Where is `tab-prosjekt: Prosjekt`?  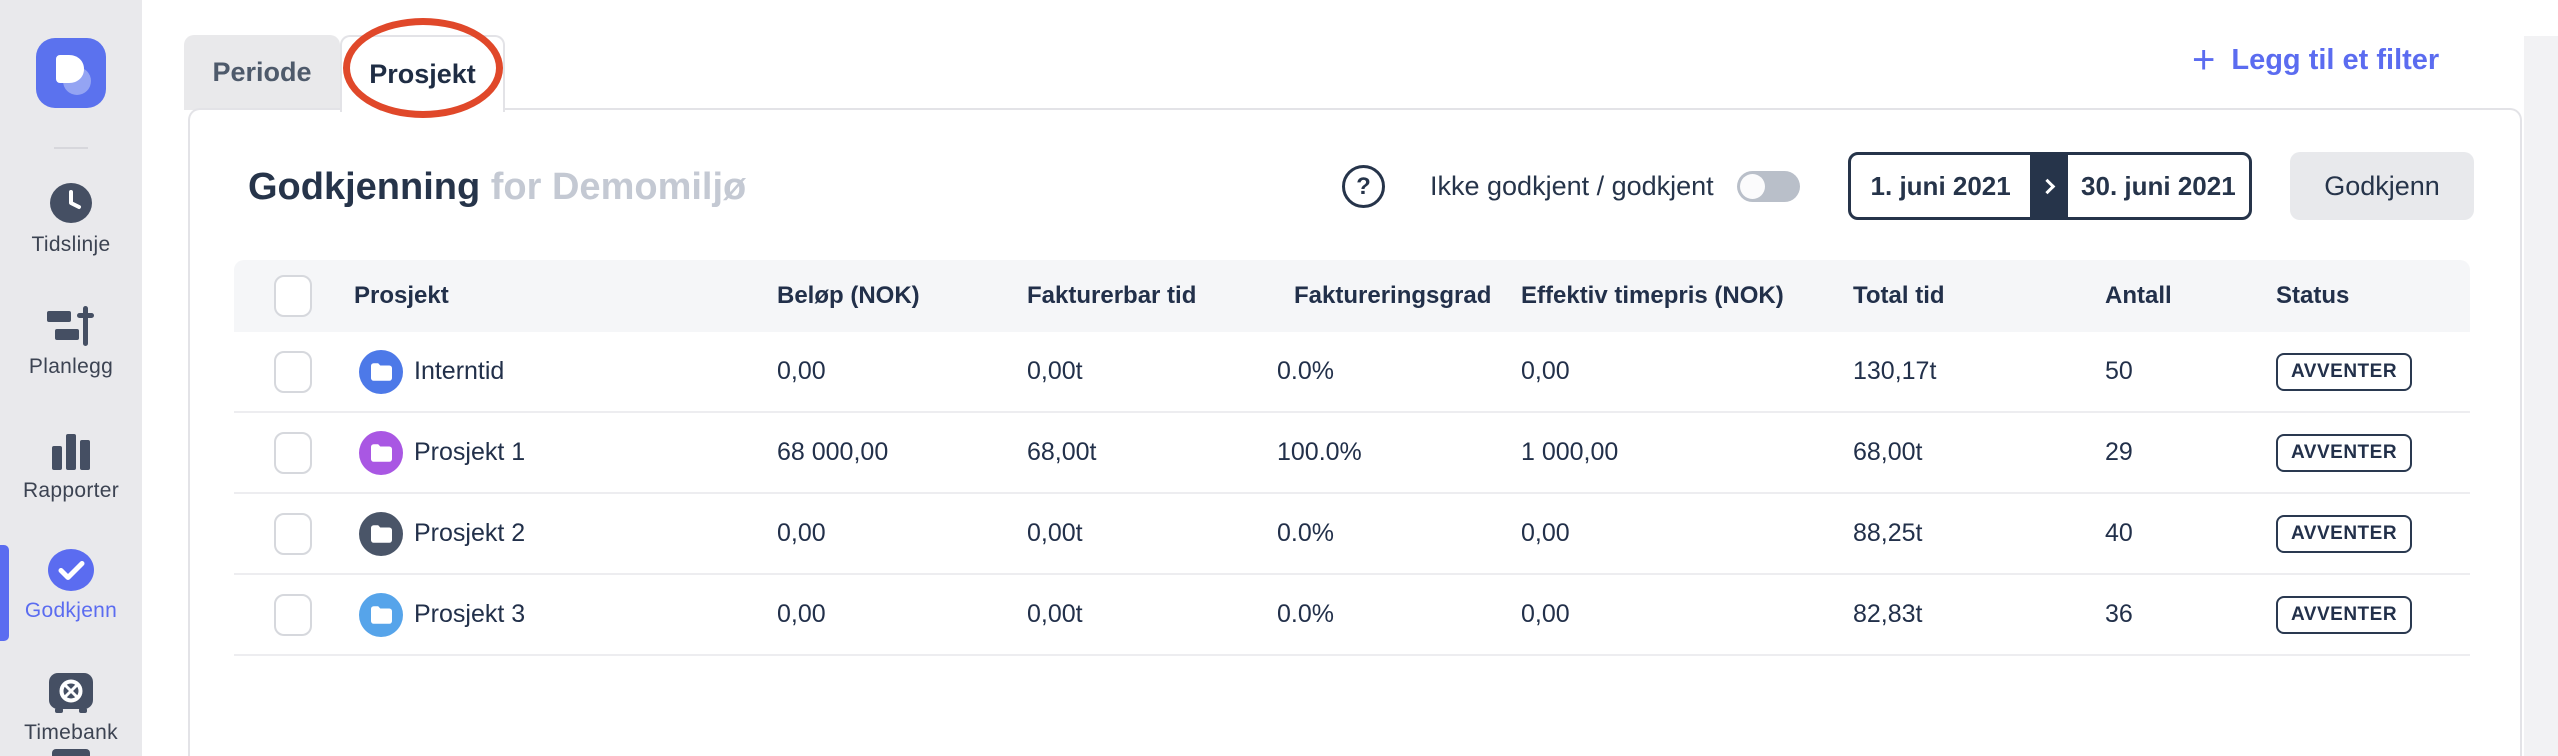 tab-prosjekt: Prosjekt is located at coordinates (422, 73).